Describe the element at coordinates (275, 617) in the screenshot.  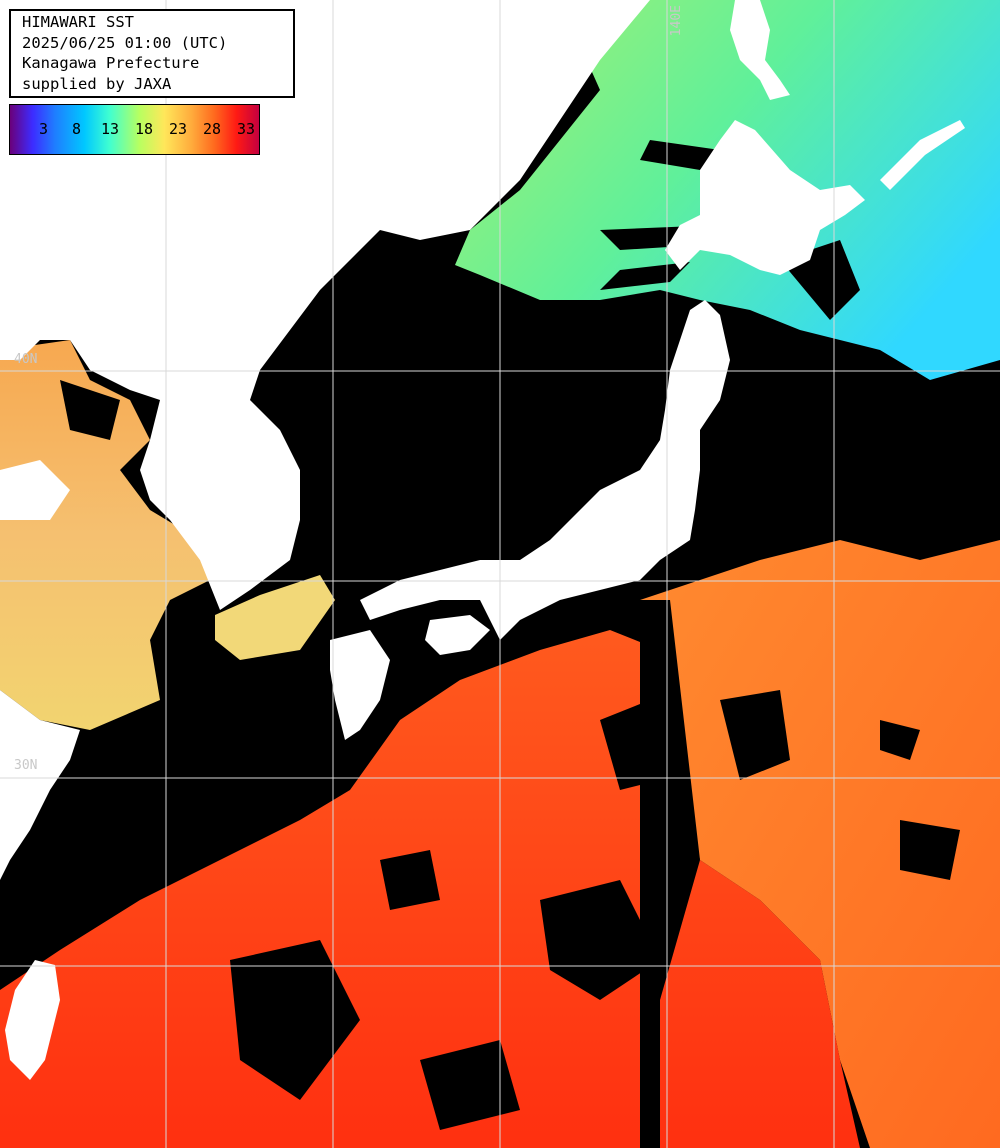
I see `korea-strait-water` at that location.